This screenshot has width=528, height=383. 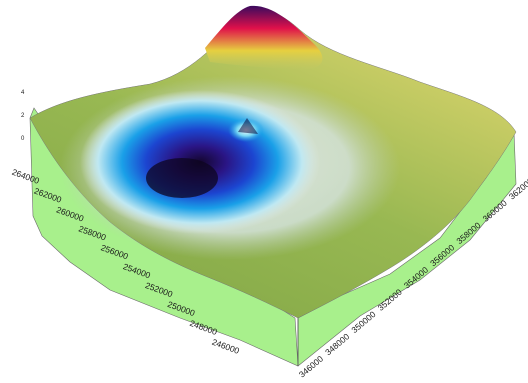 I want to click on spike-tip, so click(x=248, y=126).